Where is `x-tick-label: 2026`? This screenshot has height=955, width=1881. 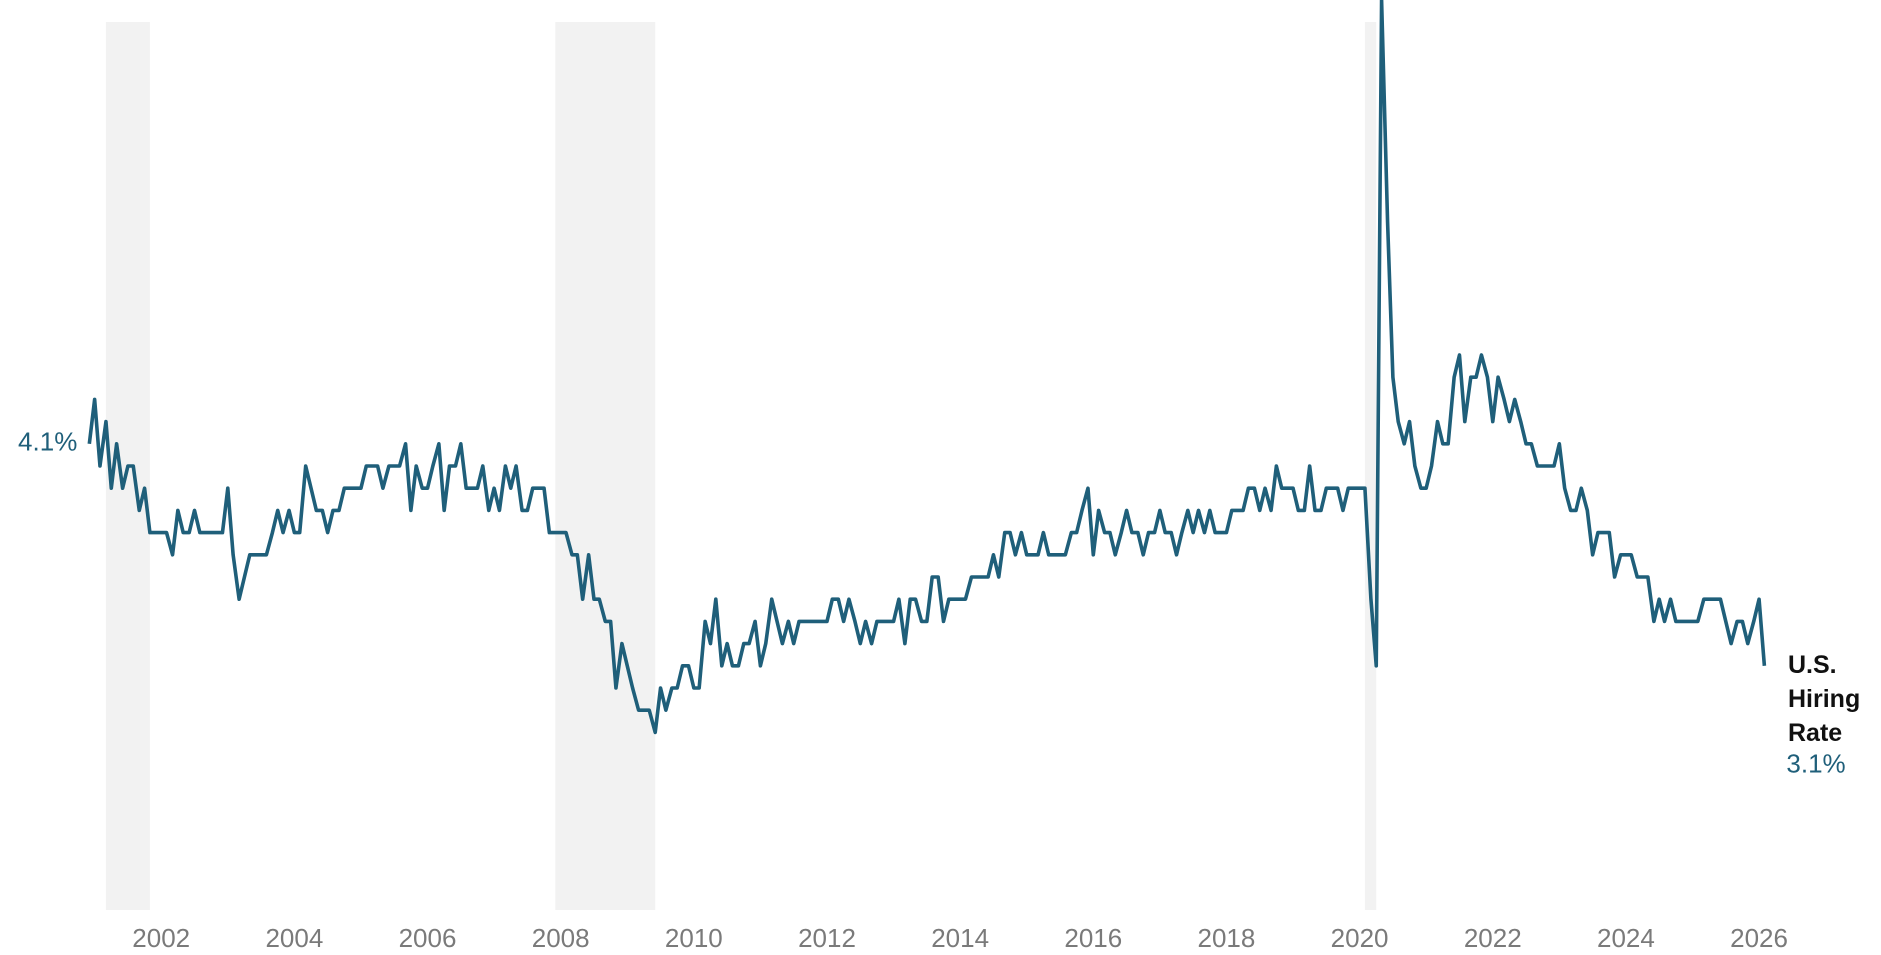
x-tick-label: 2026 is located at coordinates (1759, 938).